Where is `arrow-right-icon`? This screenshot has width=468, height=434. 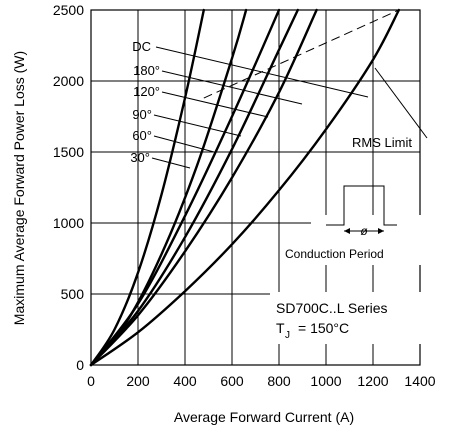 arrow-right-icon is located at coordinates (381, 231).